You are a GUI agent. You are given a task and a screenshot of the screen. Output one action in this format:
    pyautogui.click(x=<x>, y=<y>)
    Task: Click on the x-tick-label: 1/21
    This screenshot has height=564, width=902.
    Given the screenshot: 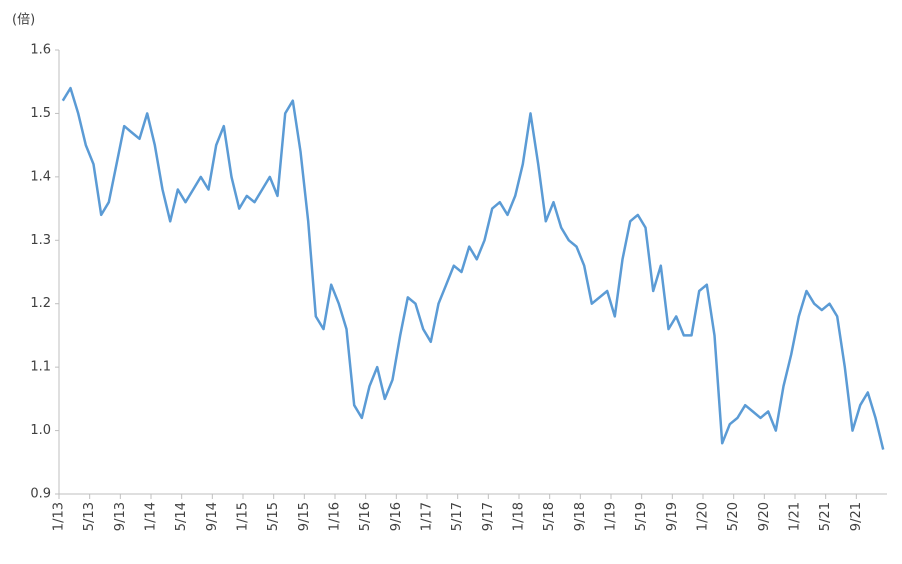 What is the action you would take?
    pyautogui.click(x=795, y=516)
    